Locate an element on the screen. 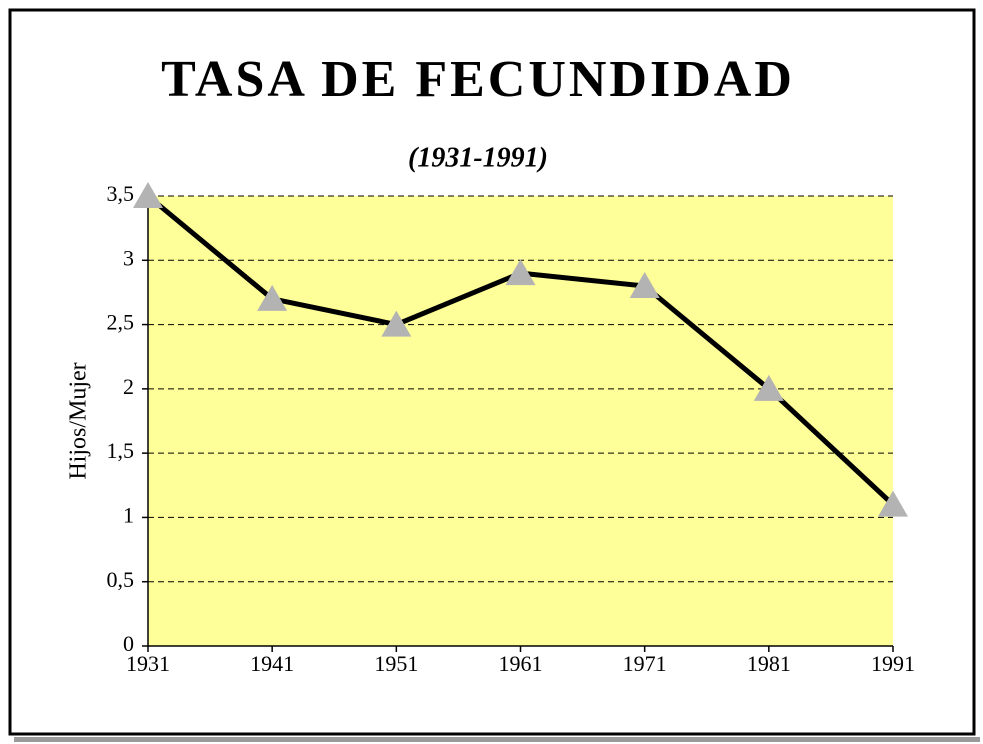  y-tick-label: 0 is located at coordinates (128, 643).